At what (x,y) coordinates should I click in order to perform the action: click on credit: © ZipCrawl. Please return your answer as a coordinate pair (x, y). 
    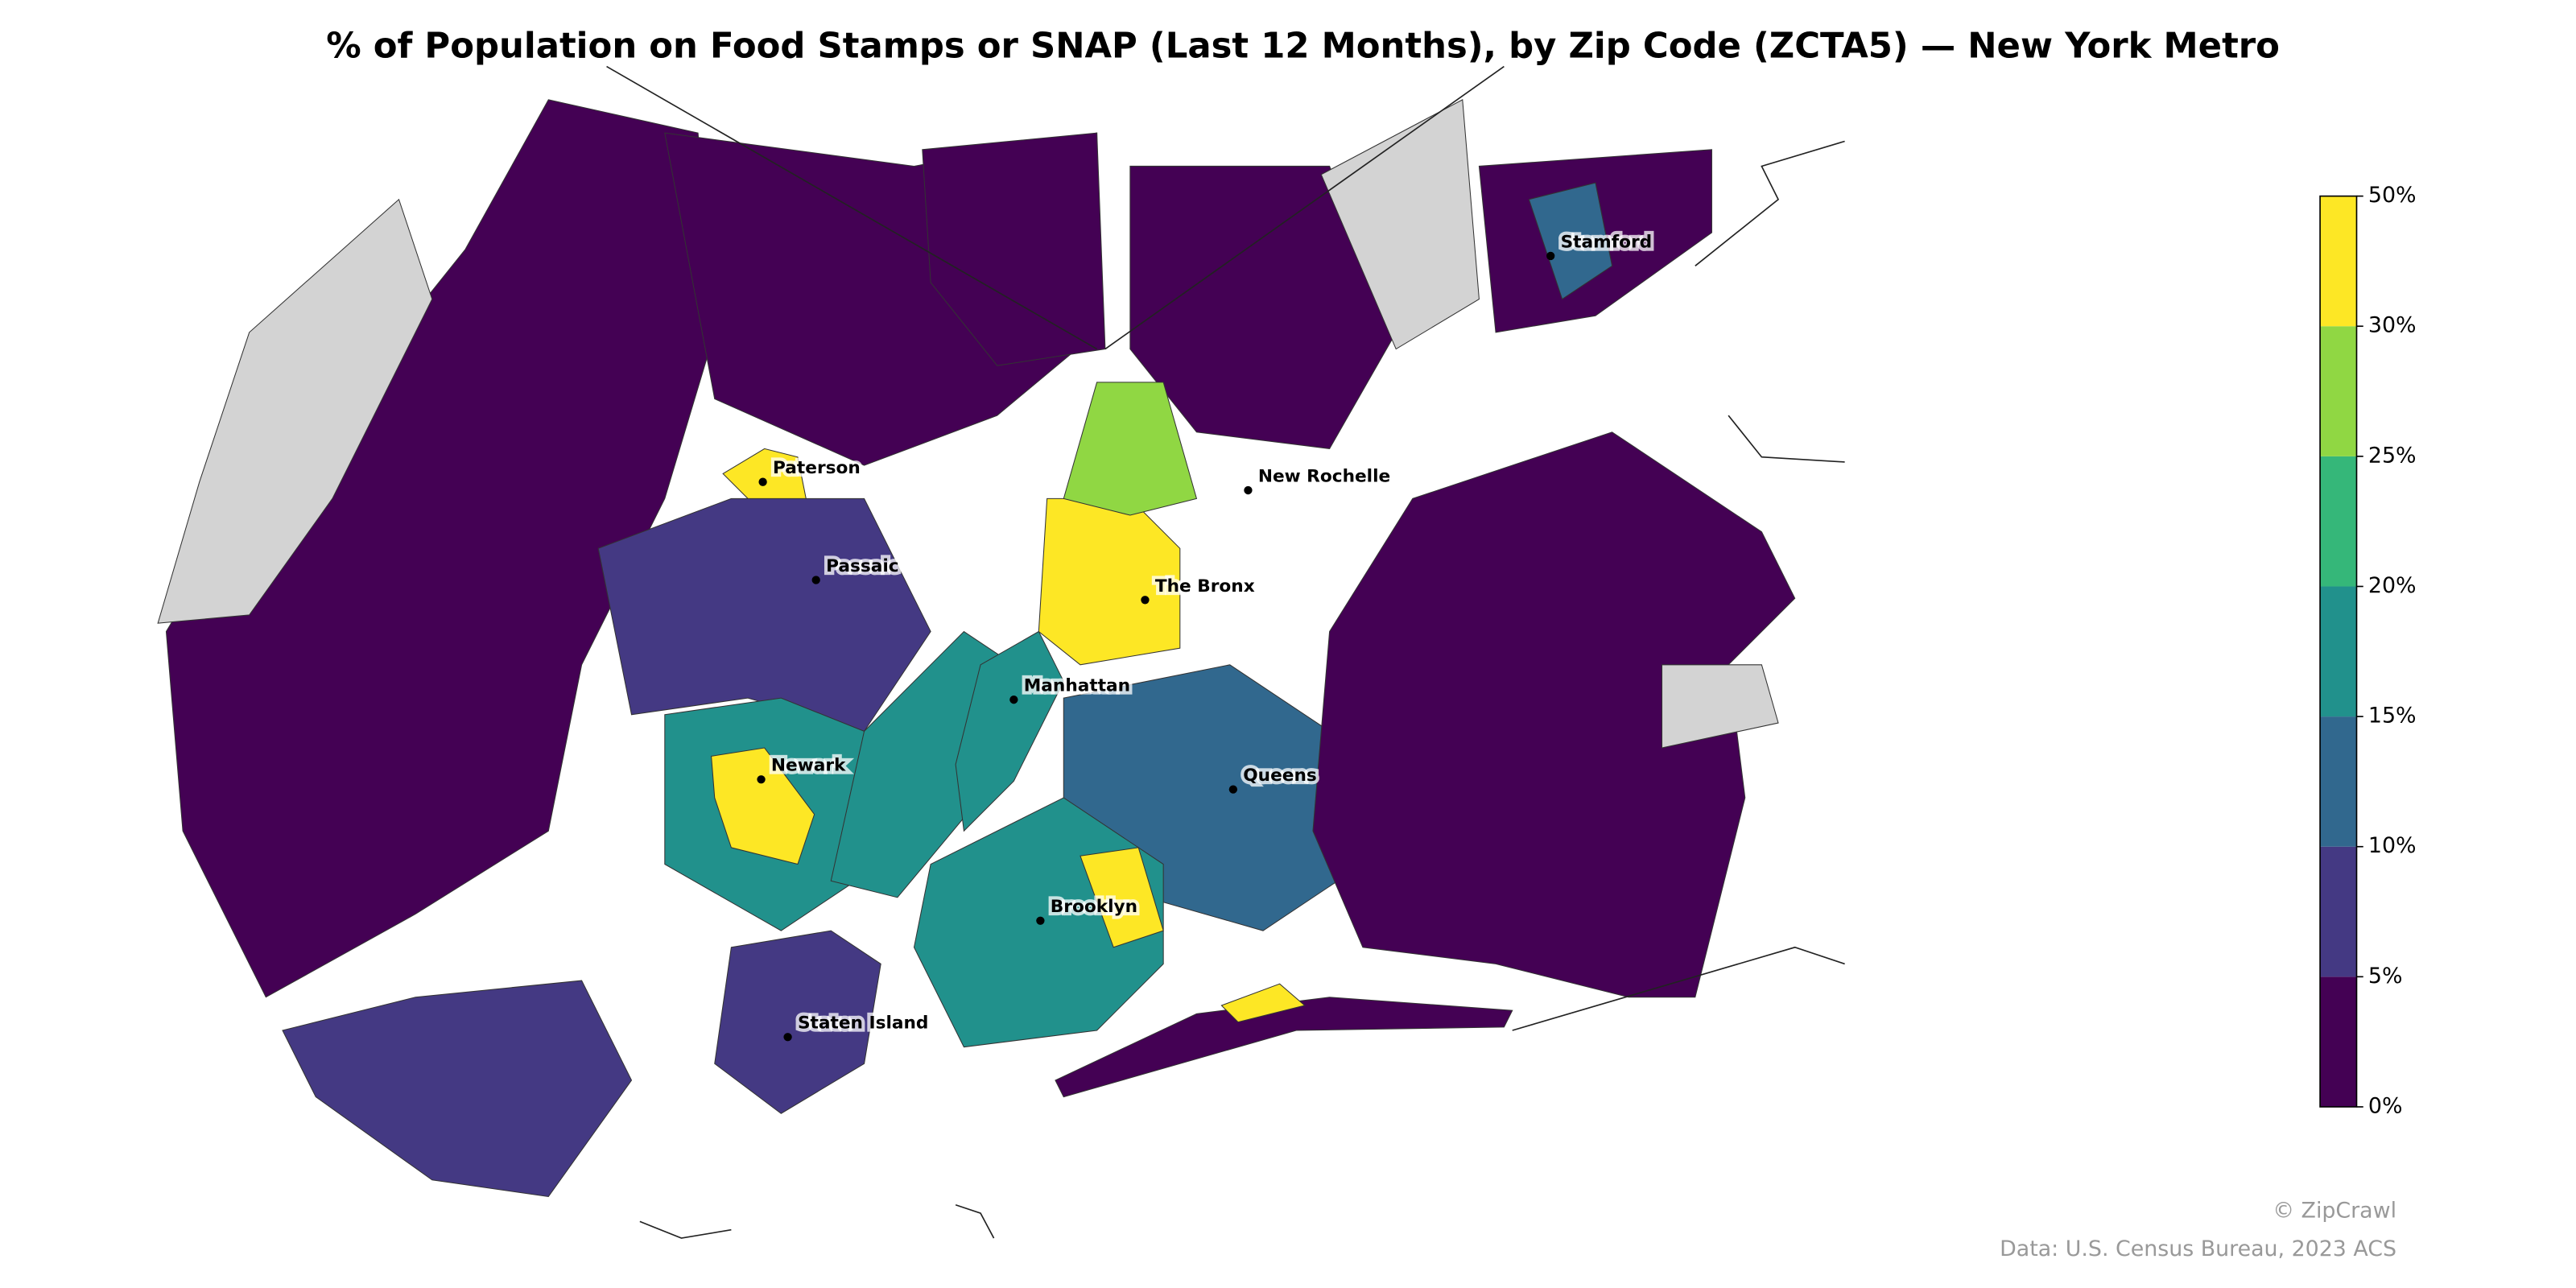
    Looking at the image, I should click on (2334, 1211).